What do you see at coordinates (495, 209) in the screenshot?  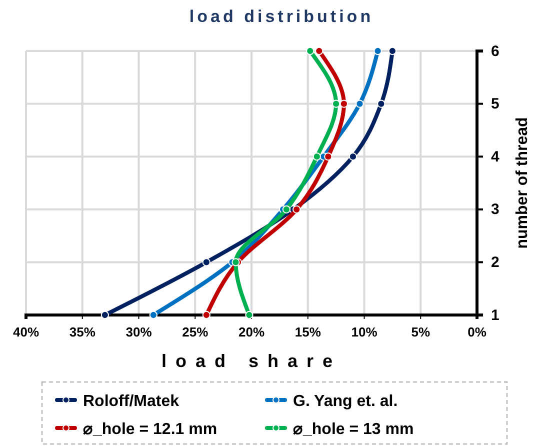 I see `y-tick-label: 3` at bounding box center [495, 209].